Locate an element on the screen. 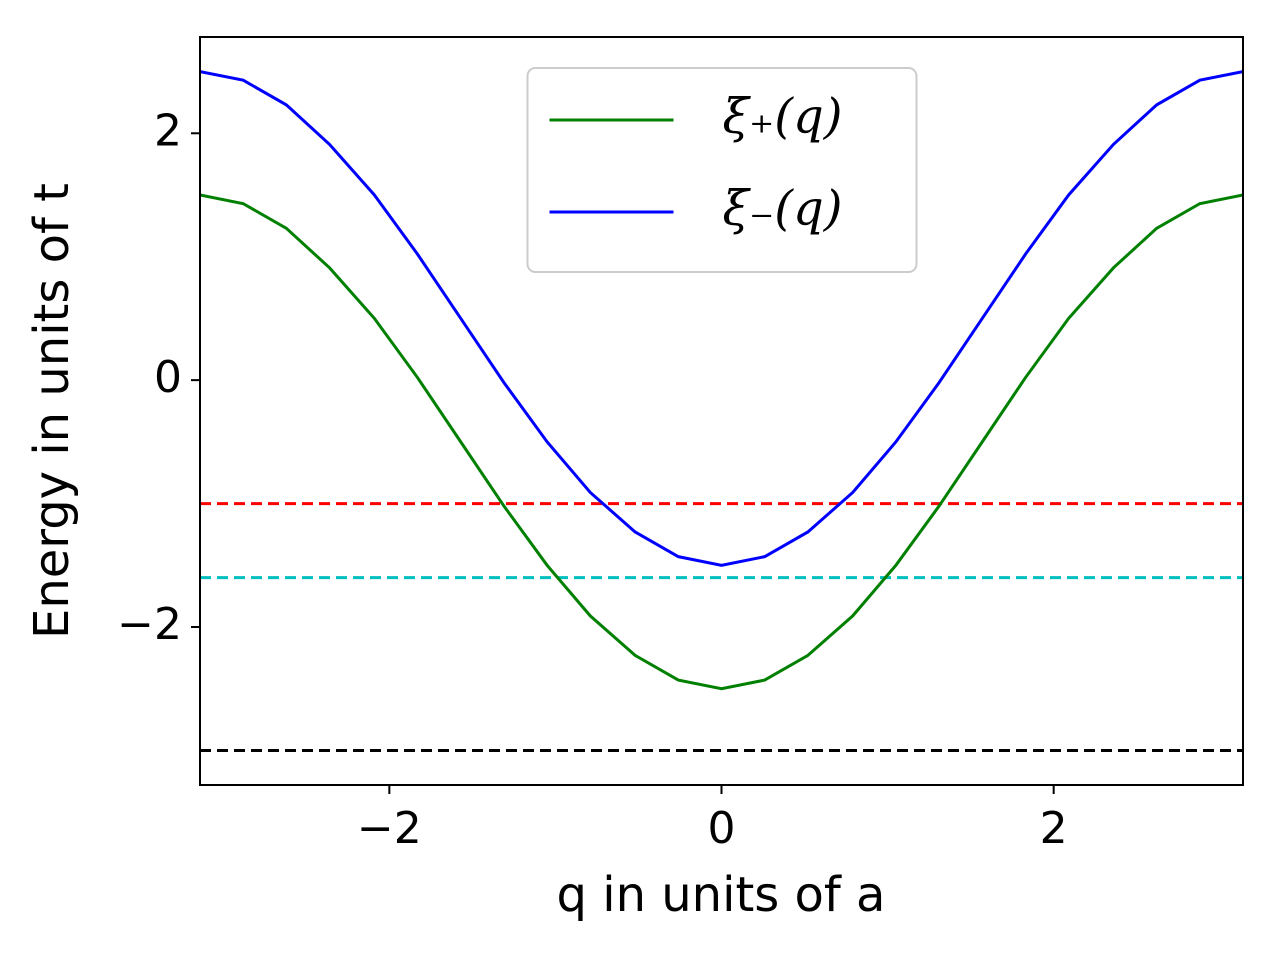 This screenshot has width=1280, height=960. x-tick-label: 2 is located at coordinates (1054, 828).